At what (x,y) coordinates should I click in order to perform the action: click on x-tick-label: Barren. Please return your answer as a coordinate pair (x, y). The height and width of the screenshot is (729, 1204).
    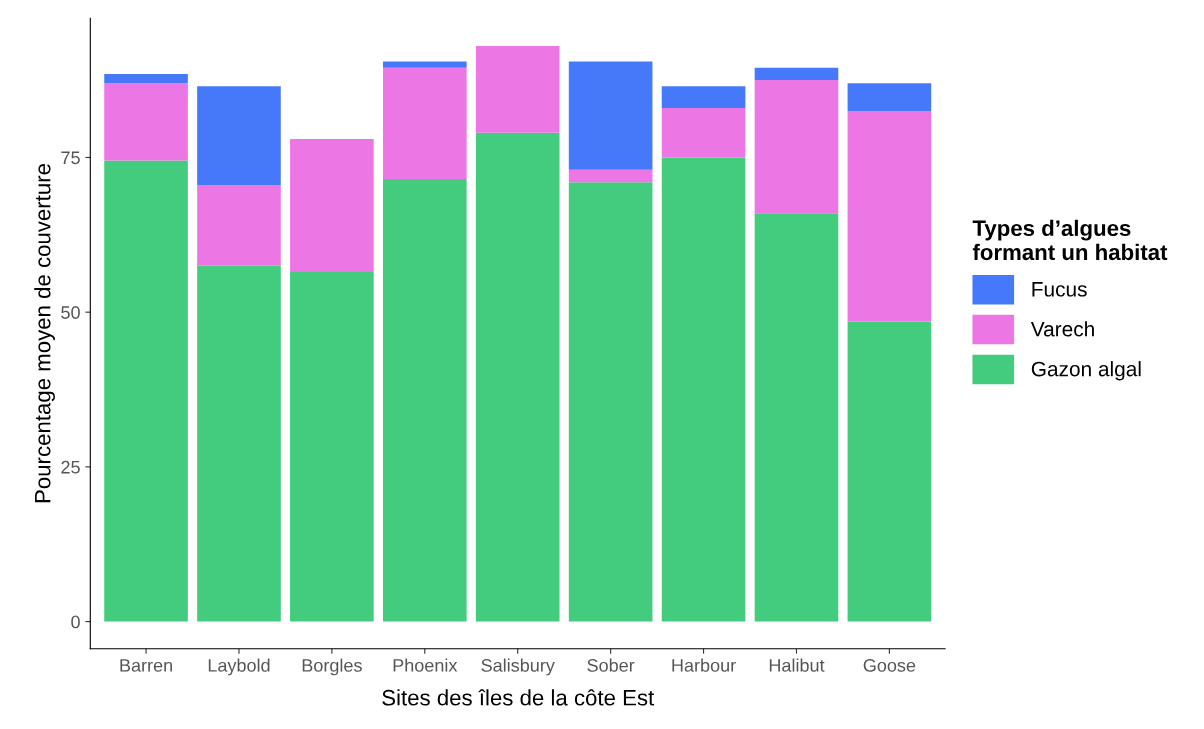
    Looking at the image, I should click on (146, 665).